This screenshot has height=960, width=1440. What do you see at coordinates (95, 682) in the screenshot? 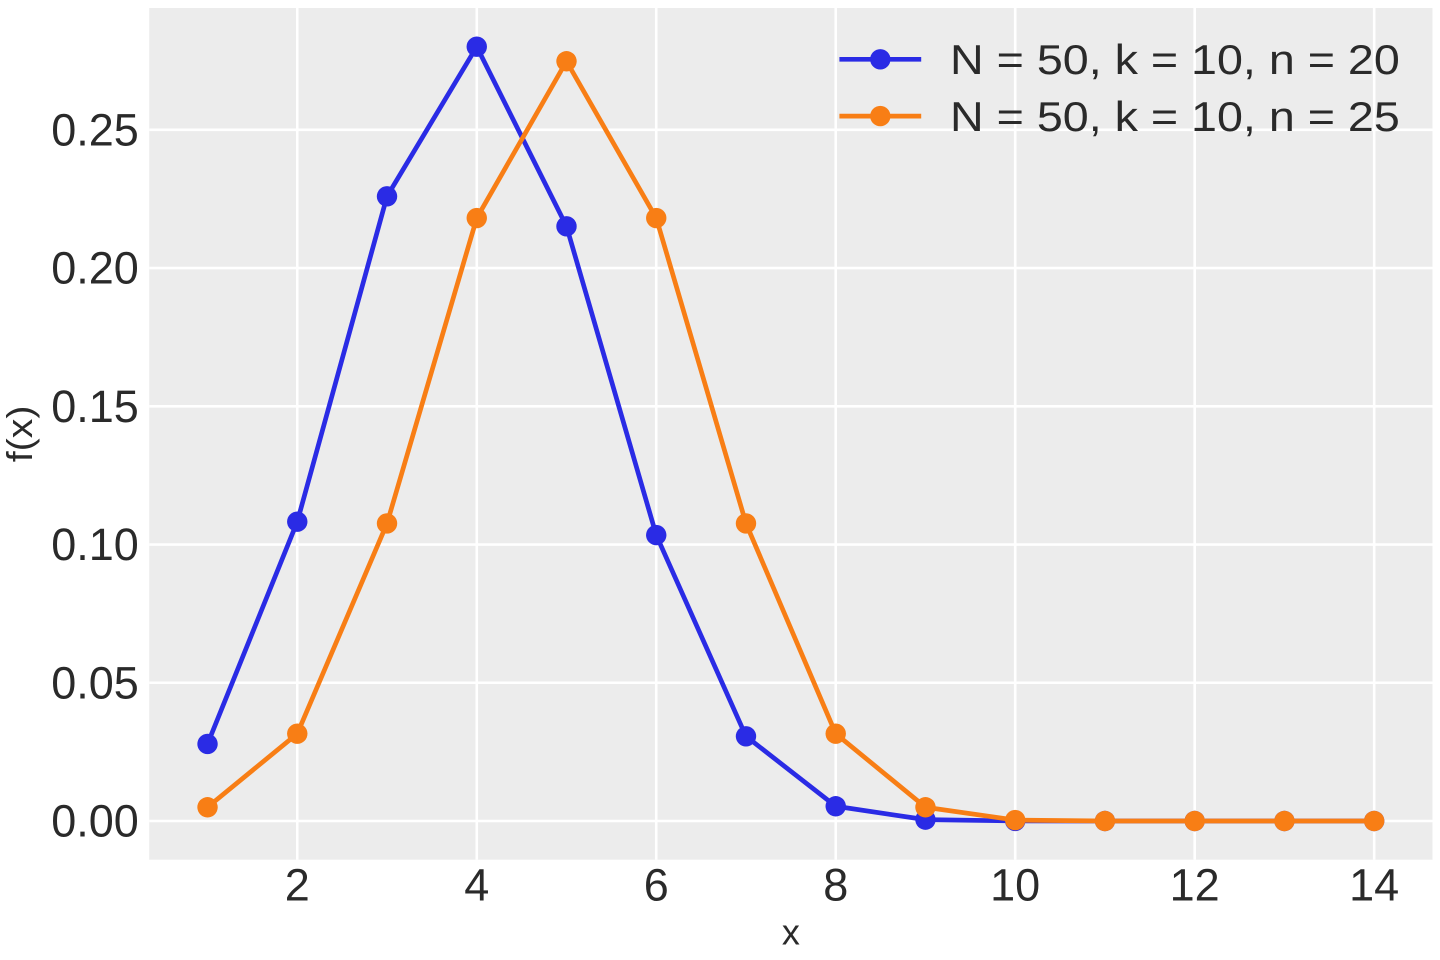
I see `svg-text: 0.05` at bounding box center [95, 682].